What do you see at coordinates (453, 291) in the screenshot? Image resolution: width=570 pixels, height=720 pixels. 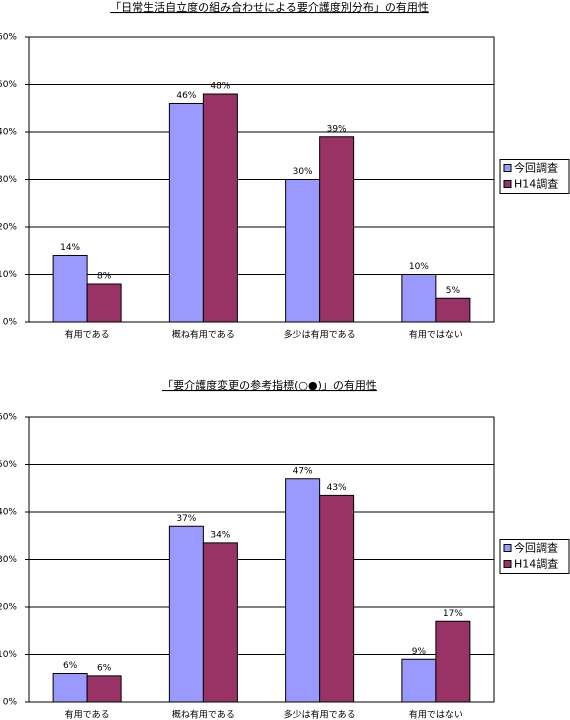 I see `data-label: 5%` at bounding box center [453, 291].